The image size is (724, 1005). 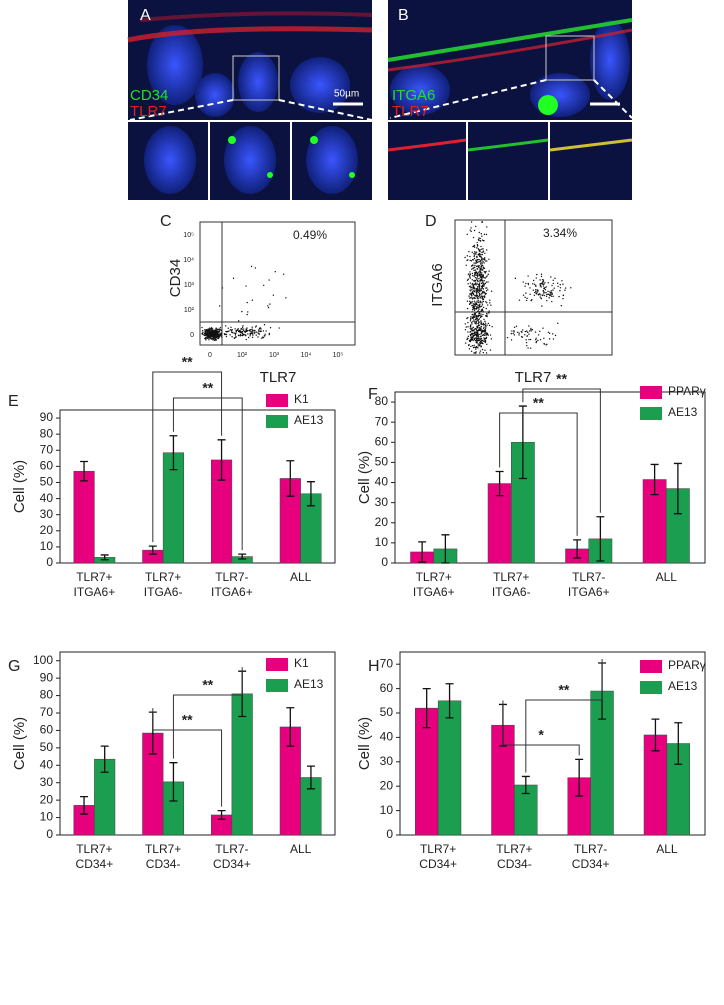 I want to click on y-tick-label: 90, so click(x=47, y=417).